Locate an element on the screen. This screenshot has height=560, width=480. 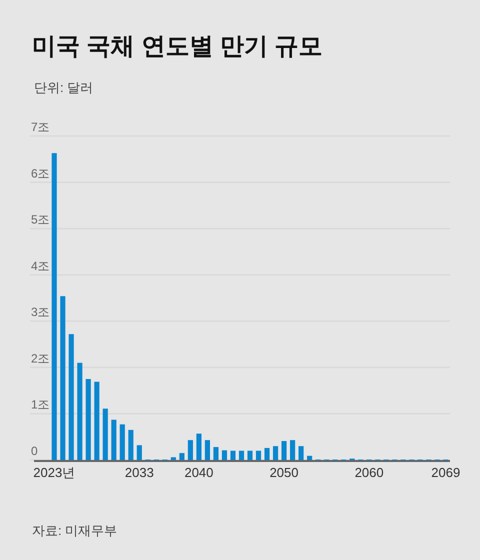
y-tick-label: 1조 is located at coordinates (40, 405).